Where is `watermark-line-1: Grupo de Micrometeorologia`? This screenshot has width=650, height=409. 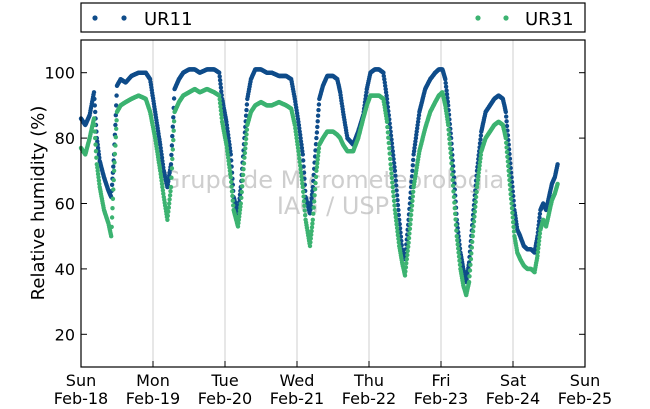
watermark-line-1: Grupo de Micrometeorologia is located at coordinates (333, 180).